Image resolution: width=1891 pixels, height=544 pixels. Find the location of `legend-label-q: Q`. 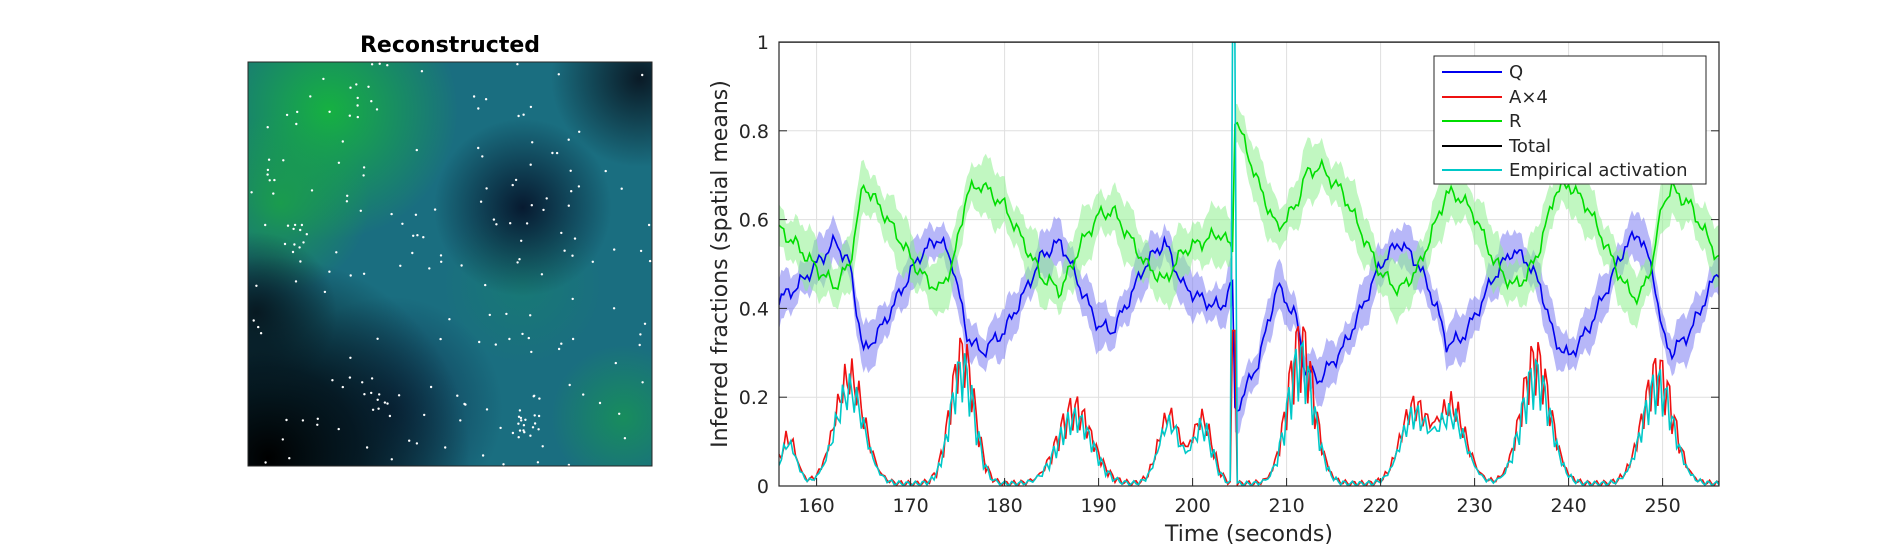

legend-label-q: Q is located at coordinates (1516, 72).